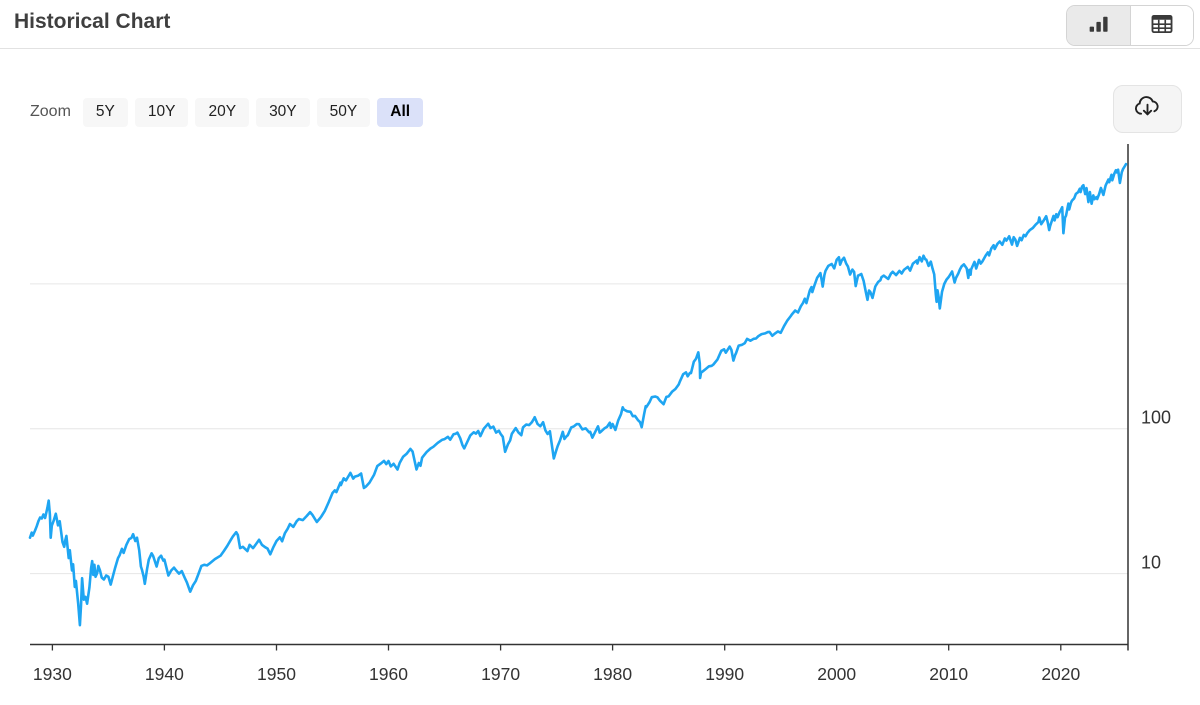 This screenshot has width=1200, height=705. Describe the element at coordinates (283, 112) in the screenshot. I see `zoom-range-30y: 30Y` at that location.